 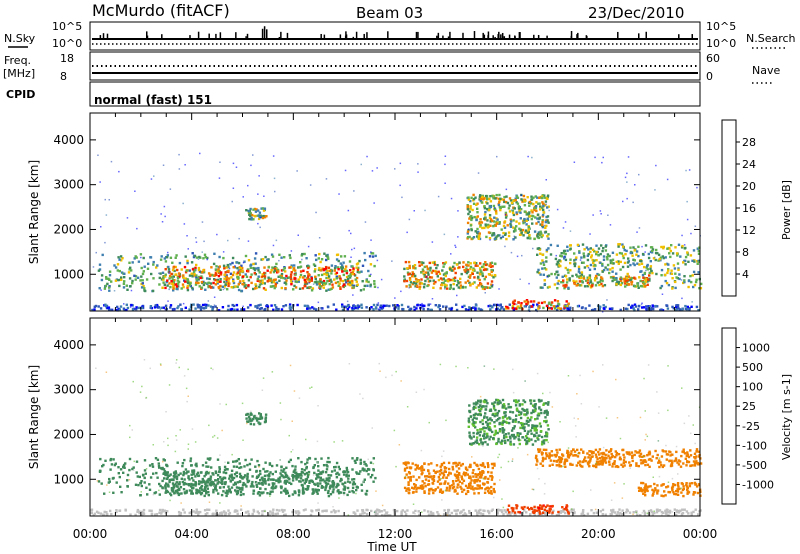 I want to click on nsearch-label: N.Search, so click(x=771, y=38).